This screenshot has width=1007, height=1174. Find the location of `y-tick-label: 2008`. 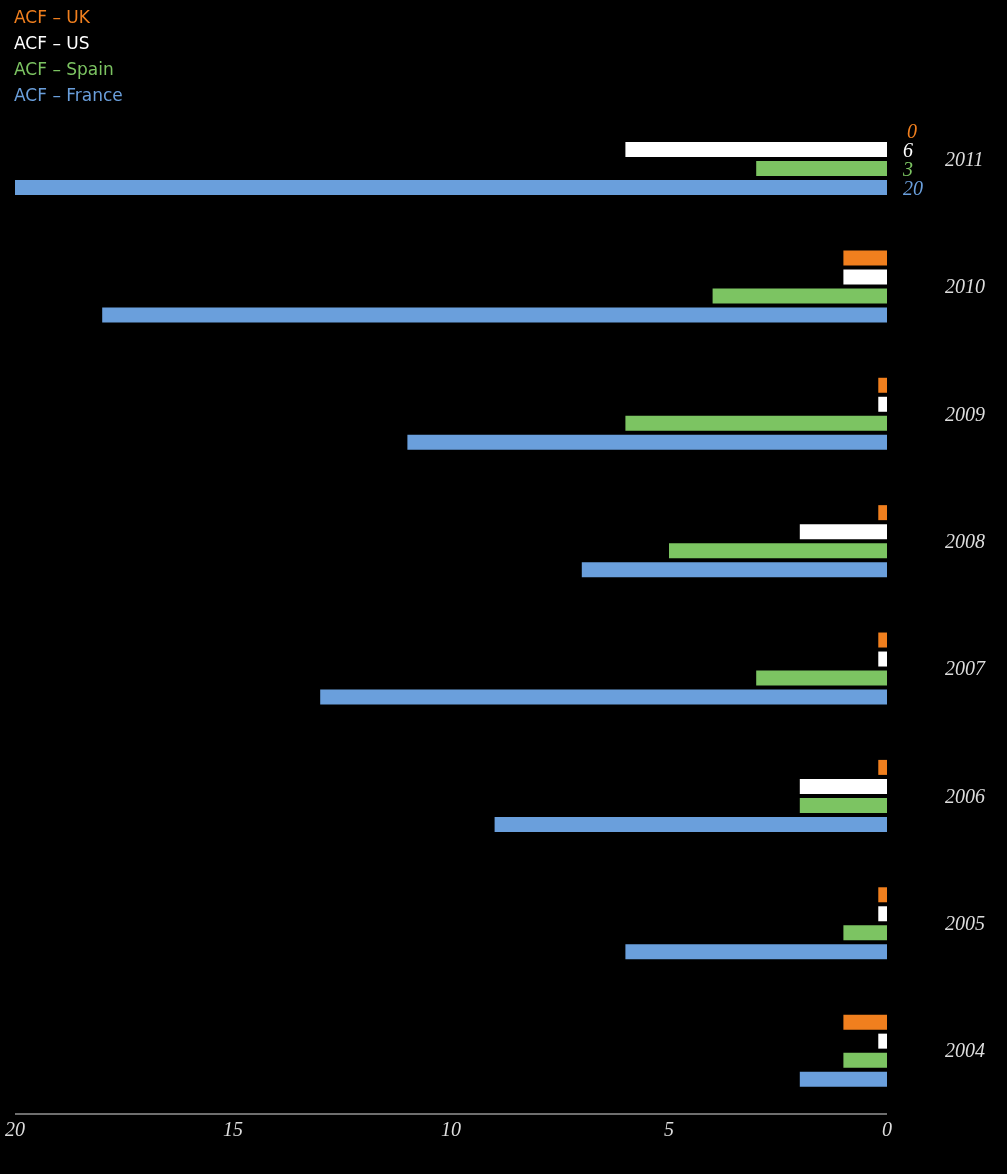

y-tick-label: 2008 is located at coordinates (965, 540).